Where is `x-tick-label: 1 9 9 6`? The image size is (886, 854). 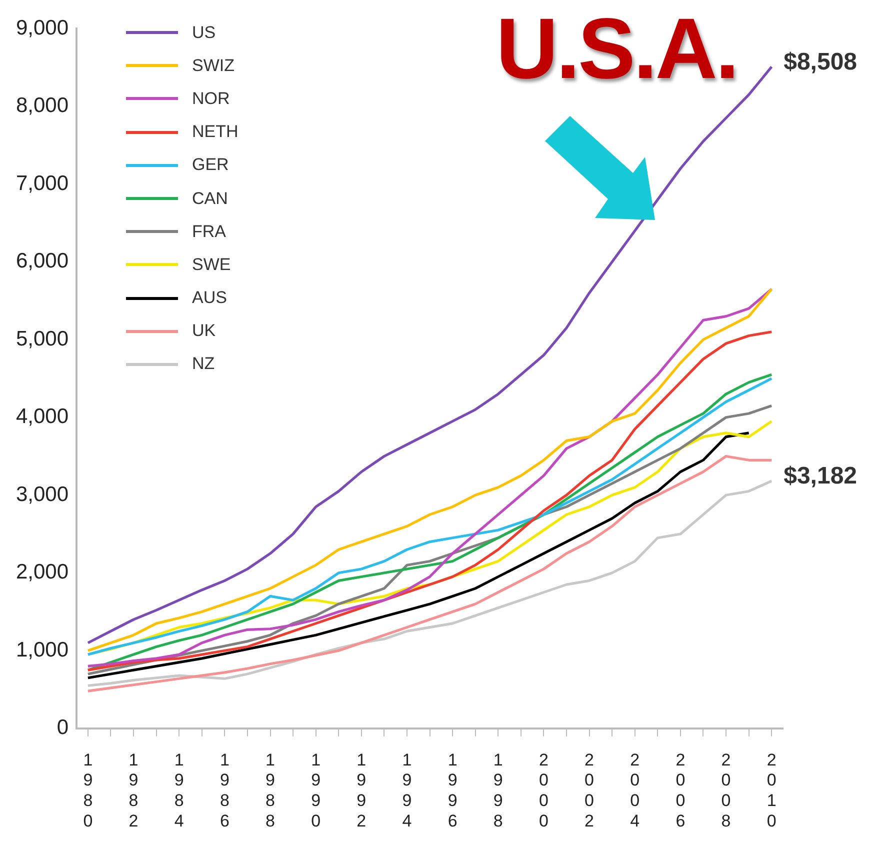
x-tick-label: 1 9 9 6 is located at coordinates (453, 790).